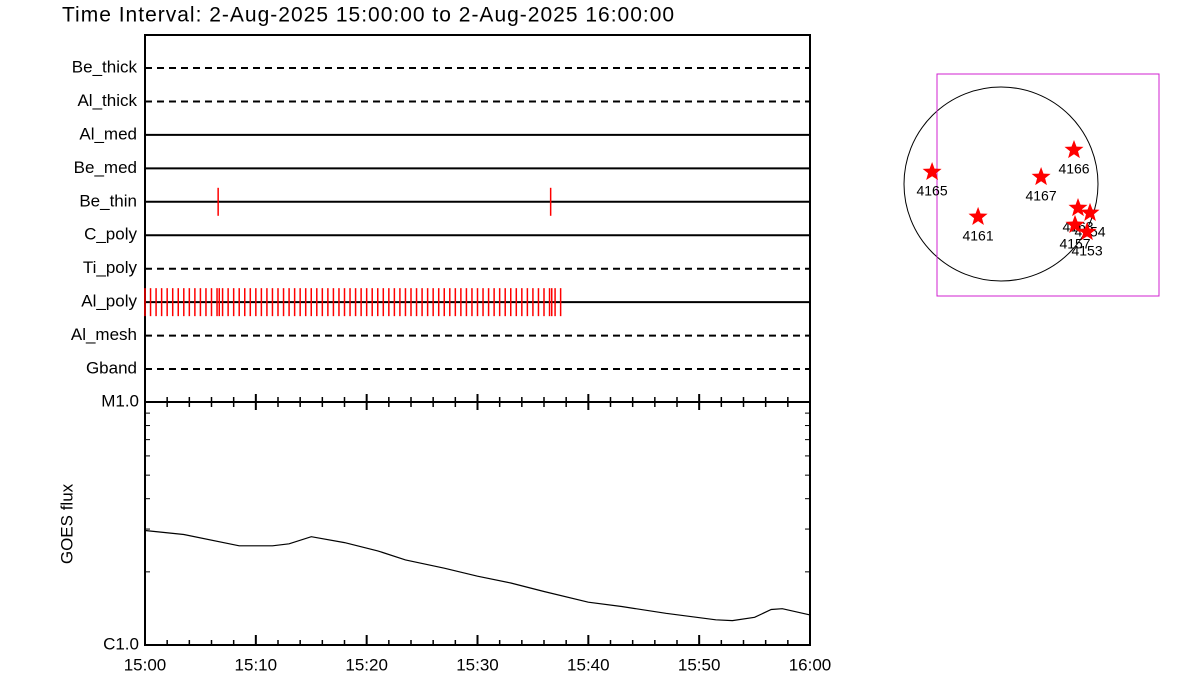 This screenshot has width=1200, height=700. What do you see at coordinates (477, 575) in the screenshot?
I see `goes-curve` at bounding box center [477, 575].